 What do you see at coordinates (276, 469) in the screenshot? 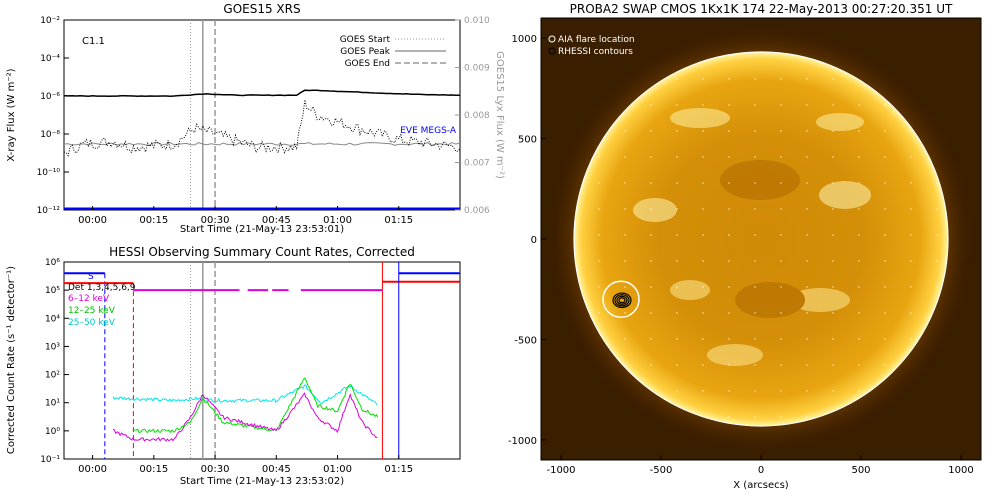
I see `hessi-xtick-label-3: 00:45` at bounding box center [276, 469].